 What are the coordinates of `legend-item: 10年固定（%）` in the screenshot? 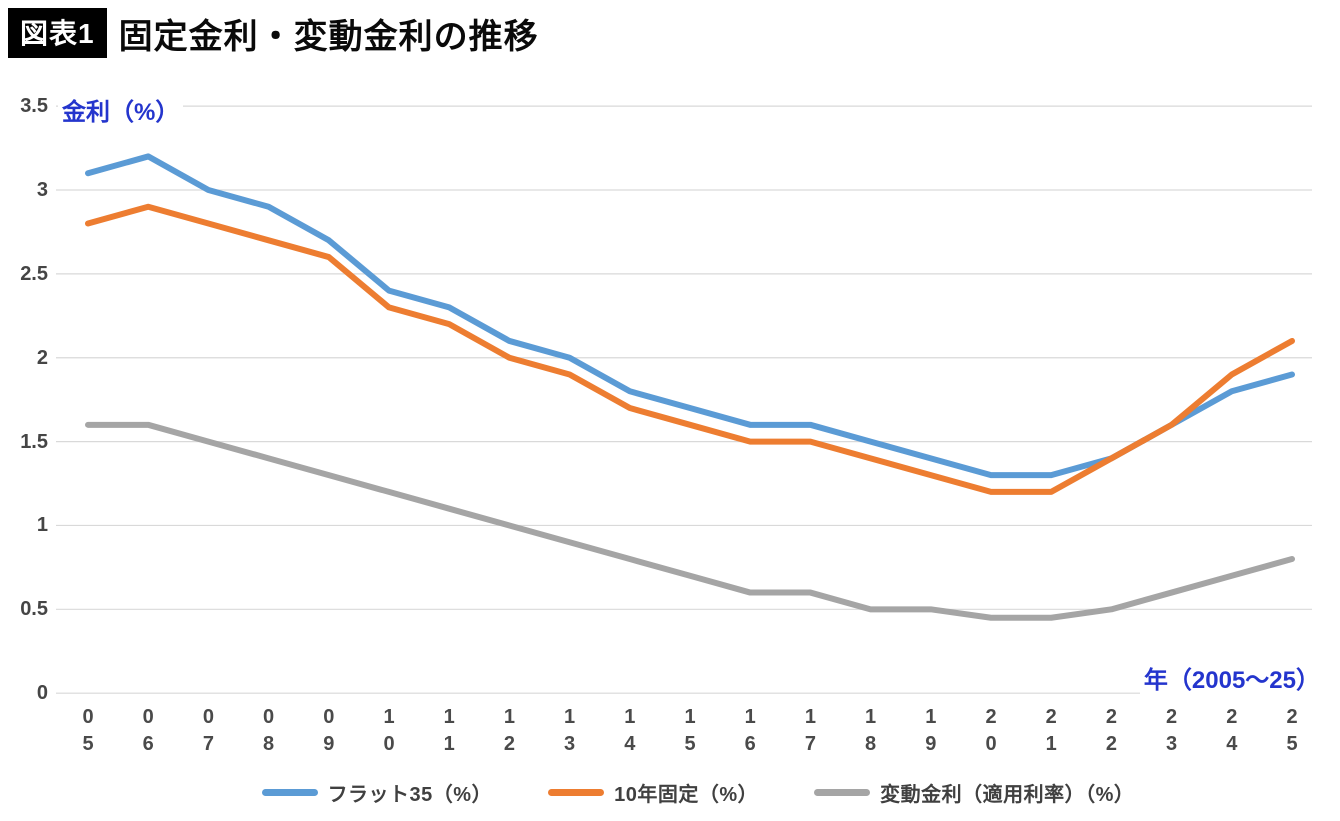 It's located at (653, 792).